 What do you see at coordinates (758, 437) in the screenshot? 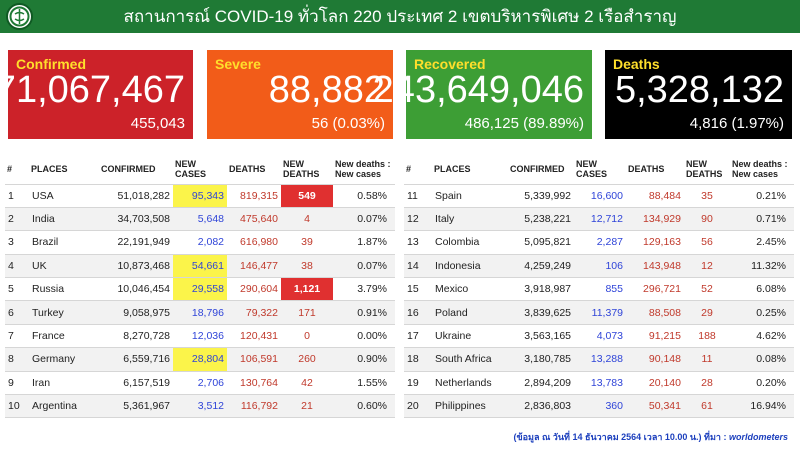
I see `source-name: worldometers` at bounding box center [758, 437].